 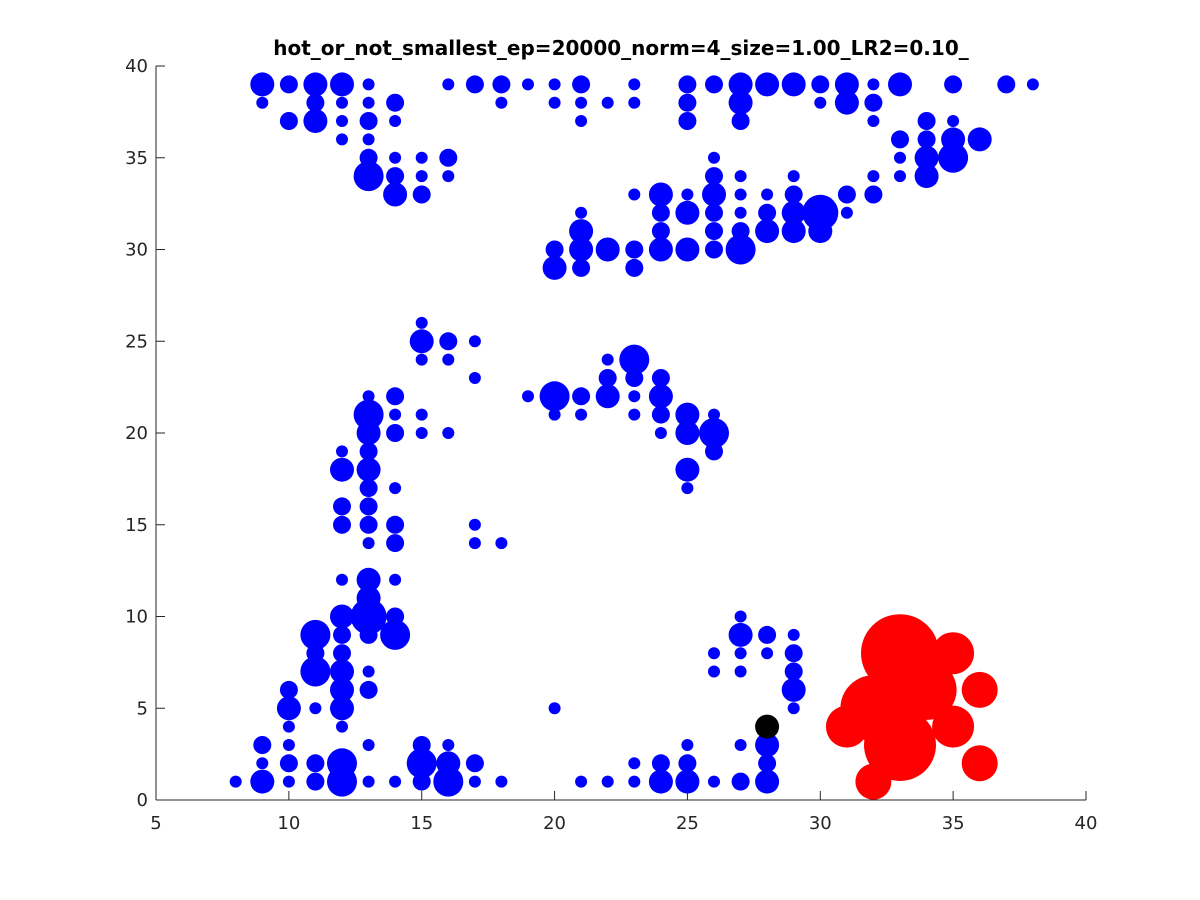 What do you see at coordinates (136, 66) in the screenshot?
I see `y-tick-label: 40` at bounding box center [136, 66].